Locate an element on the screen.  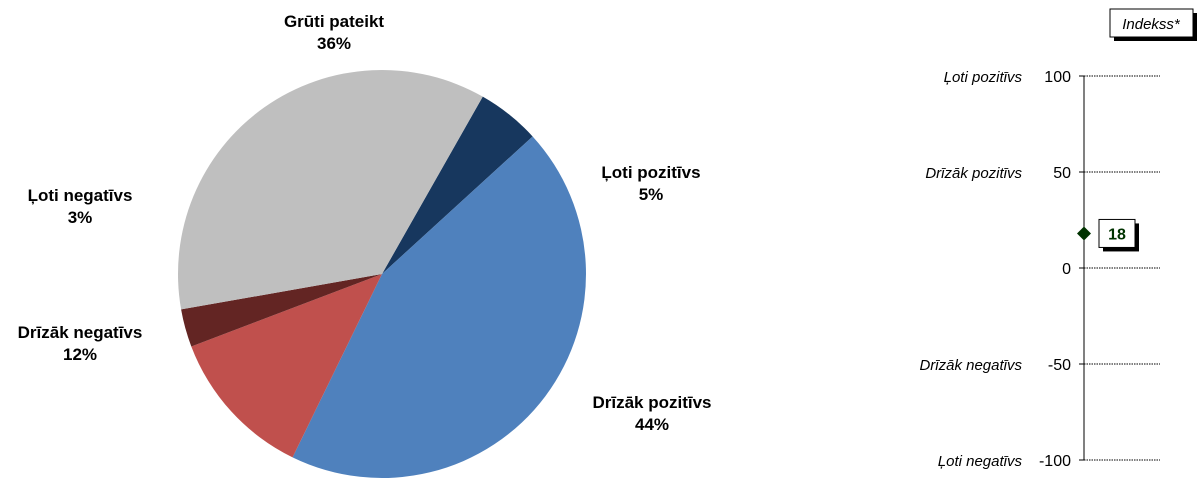
pie-slice-loti-negativs is located at coordinates (281, 310).